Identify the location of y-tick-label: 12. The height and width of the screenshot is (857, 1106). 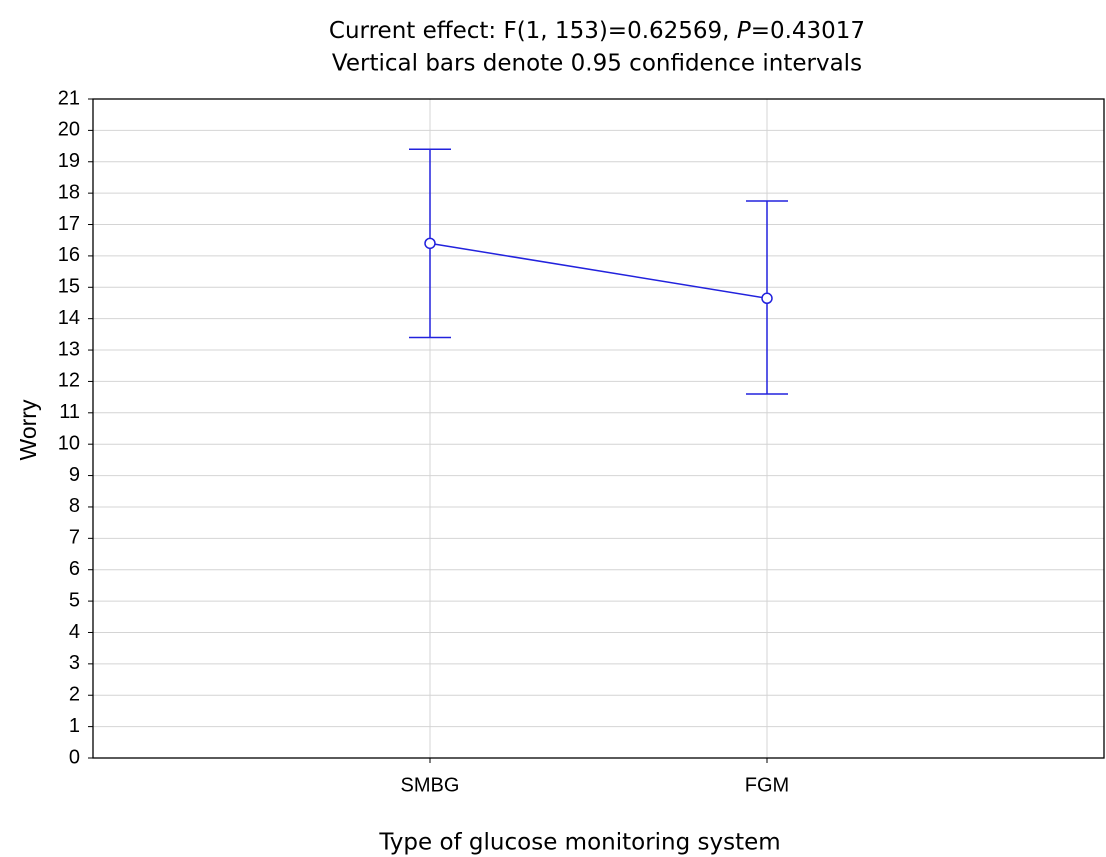
(69, 381).